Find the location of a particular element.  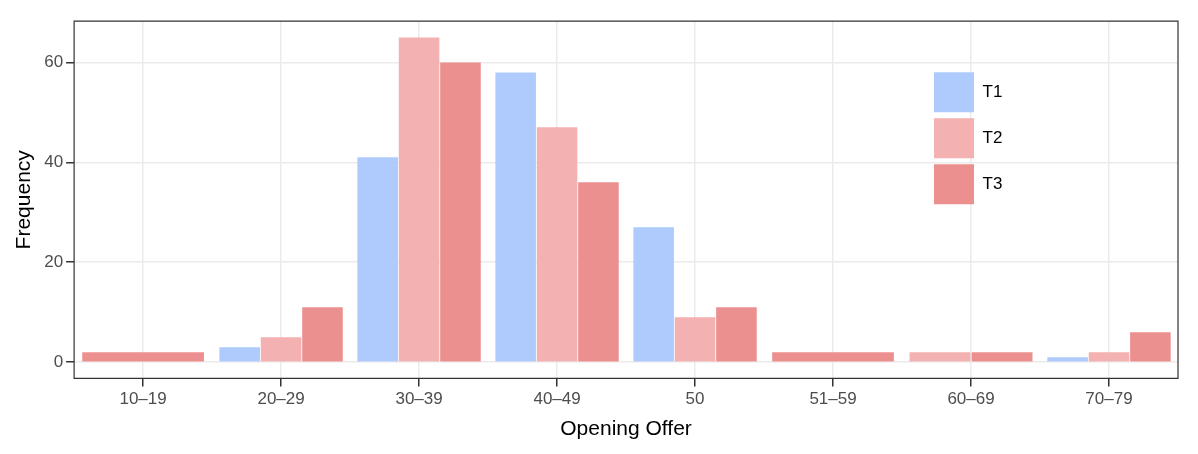

legend-label: T2 is located at coordinates (992, 137).